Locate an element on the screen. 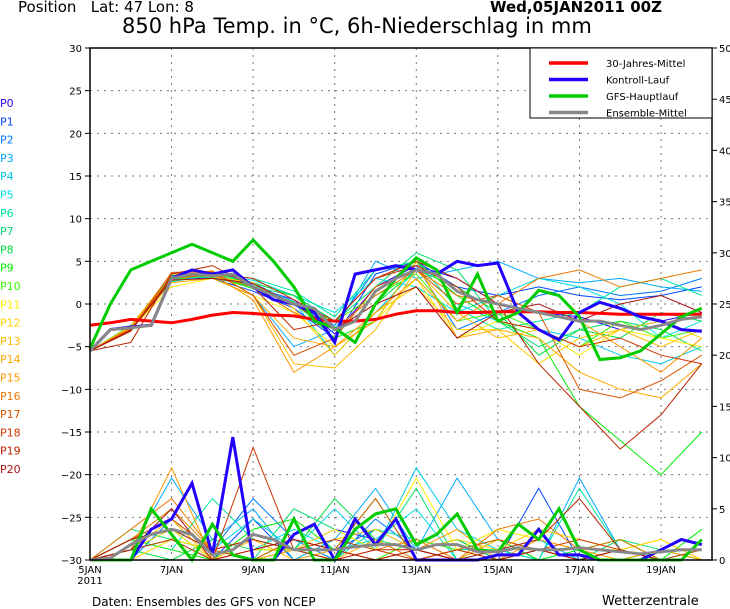  run-time: Wed,05JAN2011 00Z is located at coordinates (576, 8).